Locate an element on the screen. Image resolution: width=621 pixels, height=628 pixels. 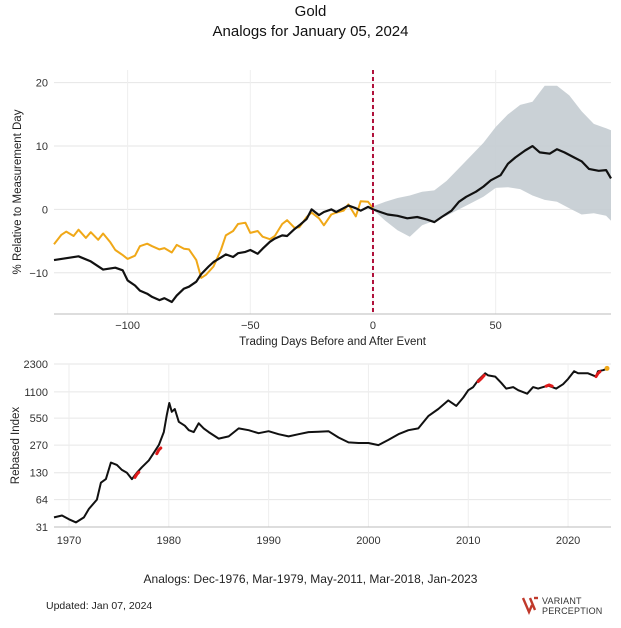
top-ytick-label: 20 is located at coordinates (42, 84).